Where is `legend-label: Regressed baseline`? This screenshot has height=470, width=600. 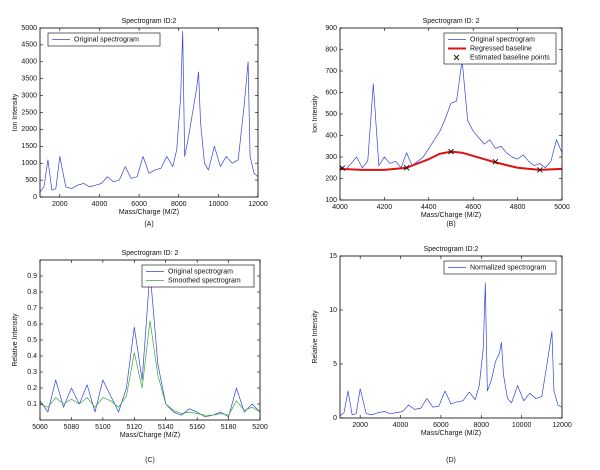 legend-label: Regressed baseline is located at coordinates (501, 48).